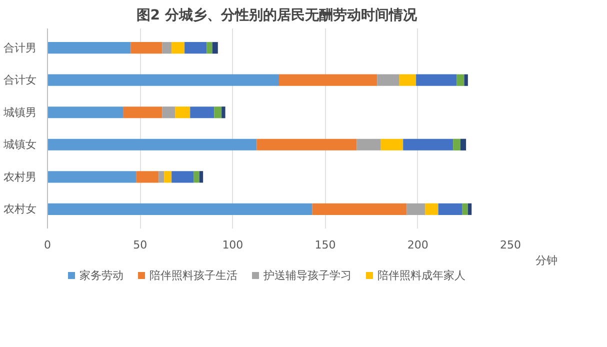 This screenshot has width=607, height=347. I want to click on y-tick-label: 合计女, so click(20, 80).